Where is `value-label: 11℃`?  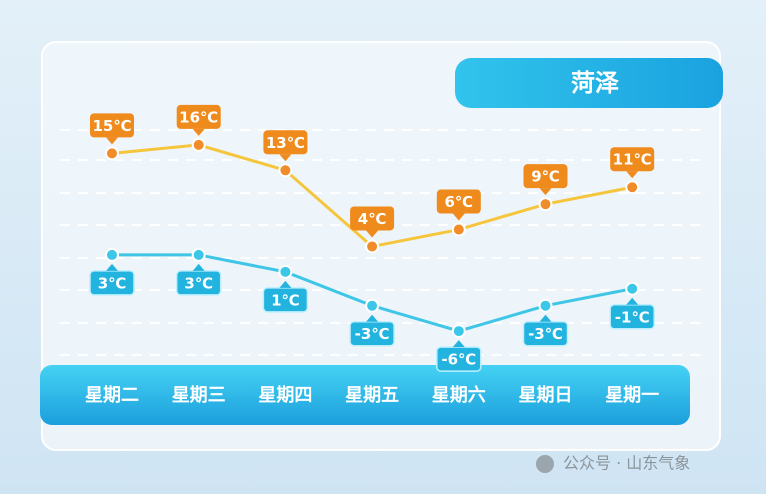 value-label: 11℃ is located at coordinates (632, 160).